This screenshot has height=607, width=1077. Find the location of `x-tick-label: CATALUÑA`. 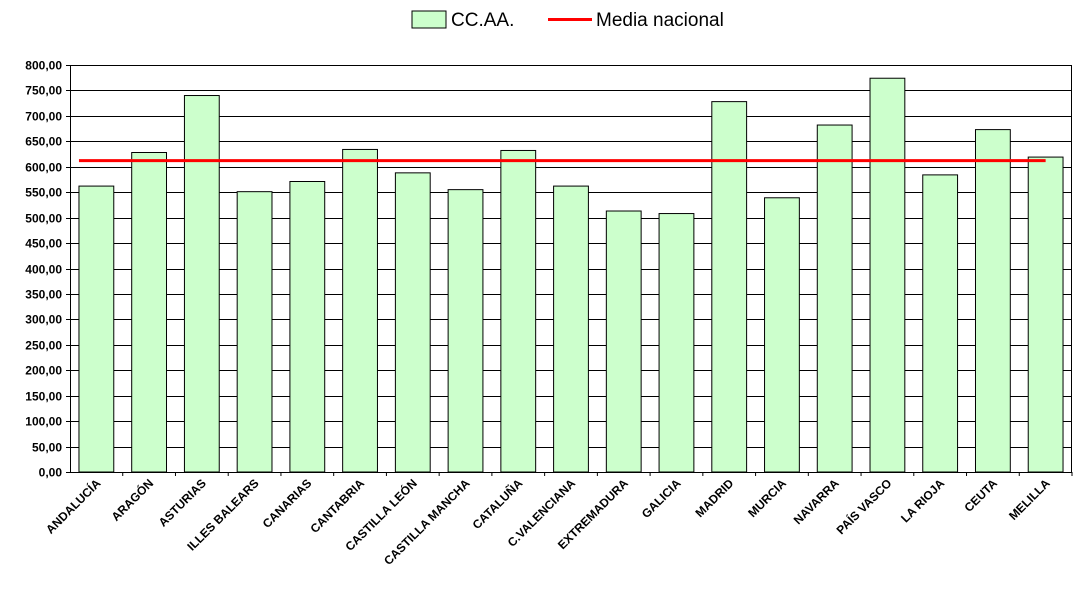

x-tick-label: CATALUÑA is located at coordinates (497, 503).